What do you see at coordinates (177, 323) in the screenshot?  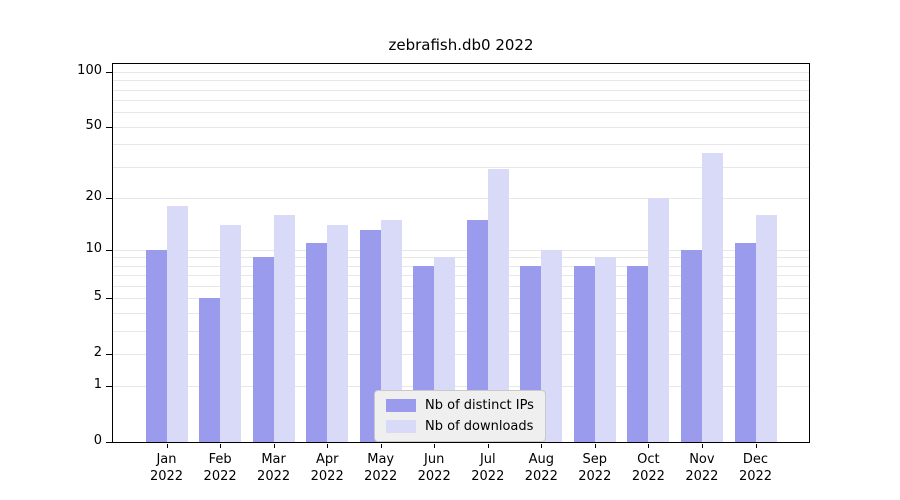 I see `bar-downloads-jan` at bounding box center [177, 323].